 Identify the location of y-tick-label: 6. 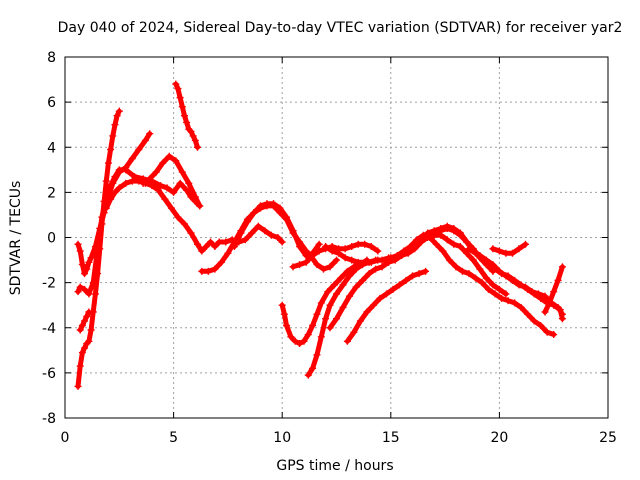
(51, 103).